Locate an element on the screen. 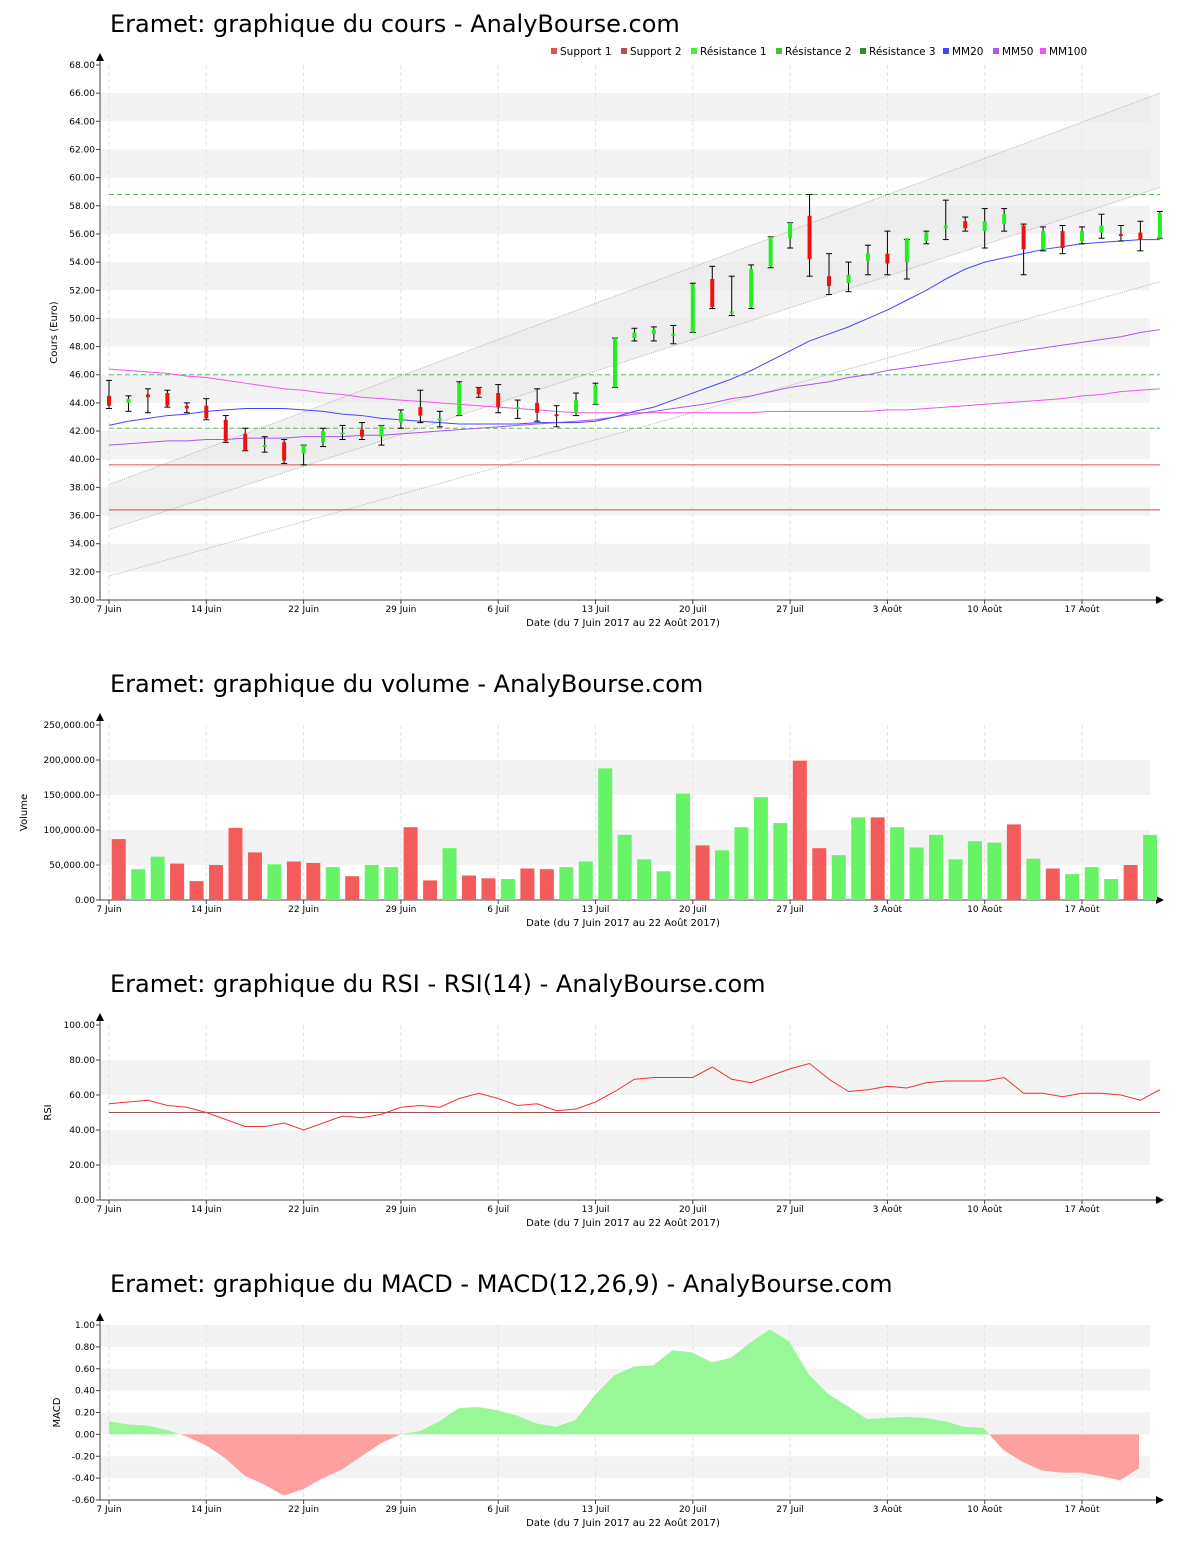 The width and height of the screenshot is (1200, 1550). legend-label: Résistance 2 is located at coordinates (818, 52).